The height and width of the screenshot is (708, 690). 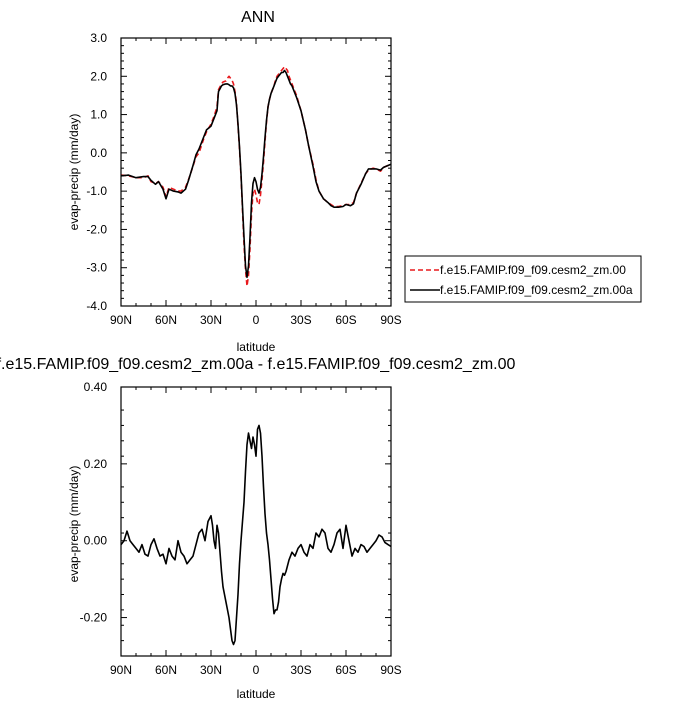 What do you see at coordinates (98, 76) in the screenshot?
I see `top-y-tick-label: 2.0` at bounding box center [98, 76].